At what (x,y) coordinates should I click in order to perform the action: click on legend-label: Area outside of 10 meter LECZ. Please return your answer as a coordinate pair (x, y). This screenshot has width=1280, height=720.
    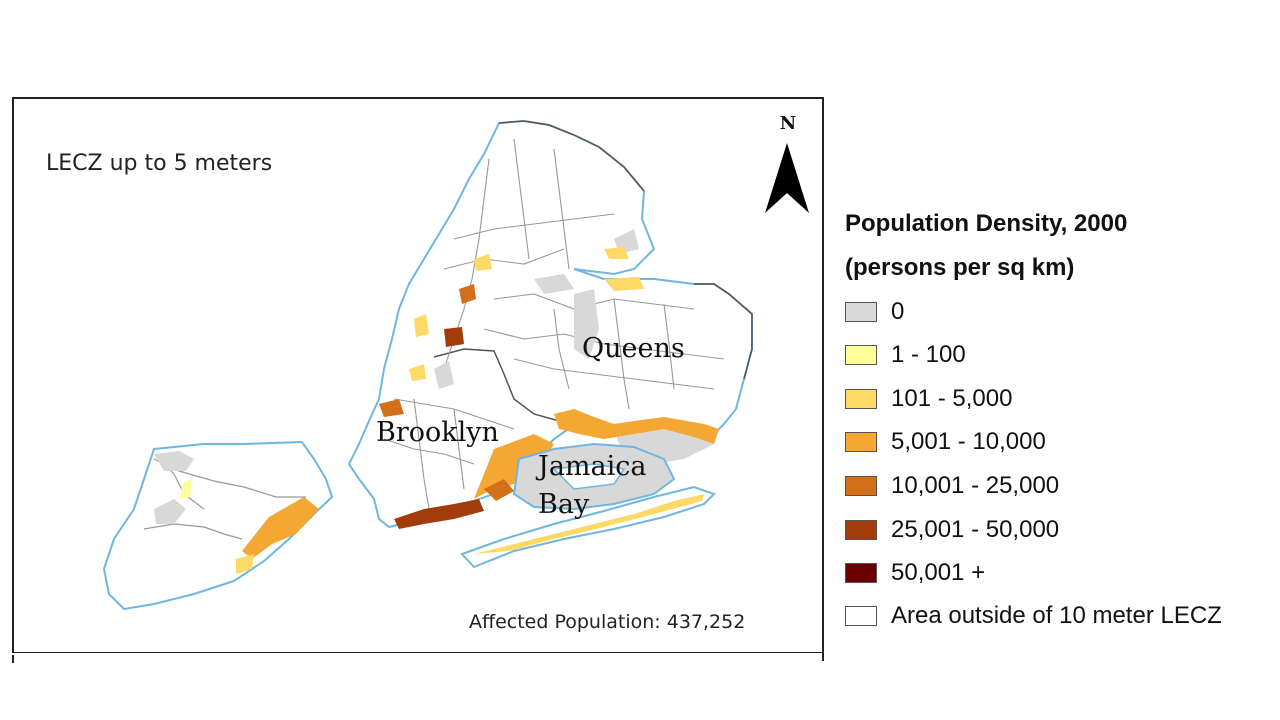
    Looking at the image, I should click on (1056, 615).